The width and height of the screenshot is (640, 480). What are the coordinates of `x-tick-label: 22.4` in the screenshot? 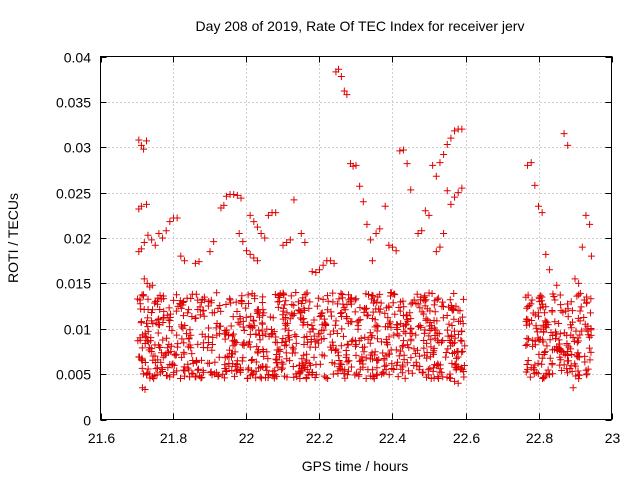 It's located at (392, 438).